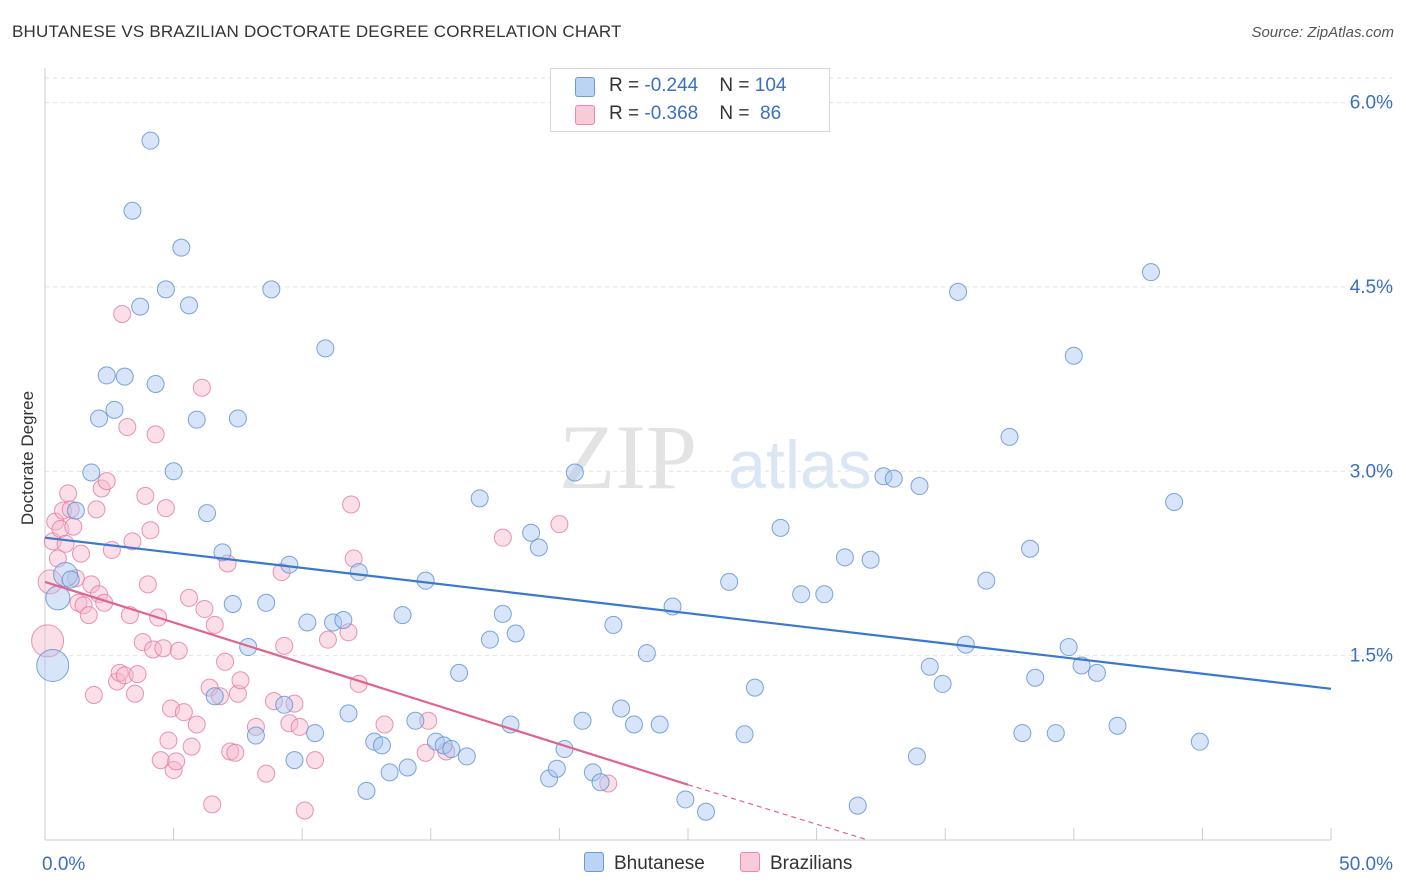 The image size is (1406, 892). What do you see at coordinates (1371, 471) in the screenshot?
I see `y-tick-label: 3.0%` at bounding box center [1371, 471].